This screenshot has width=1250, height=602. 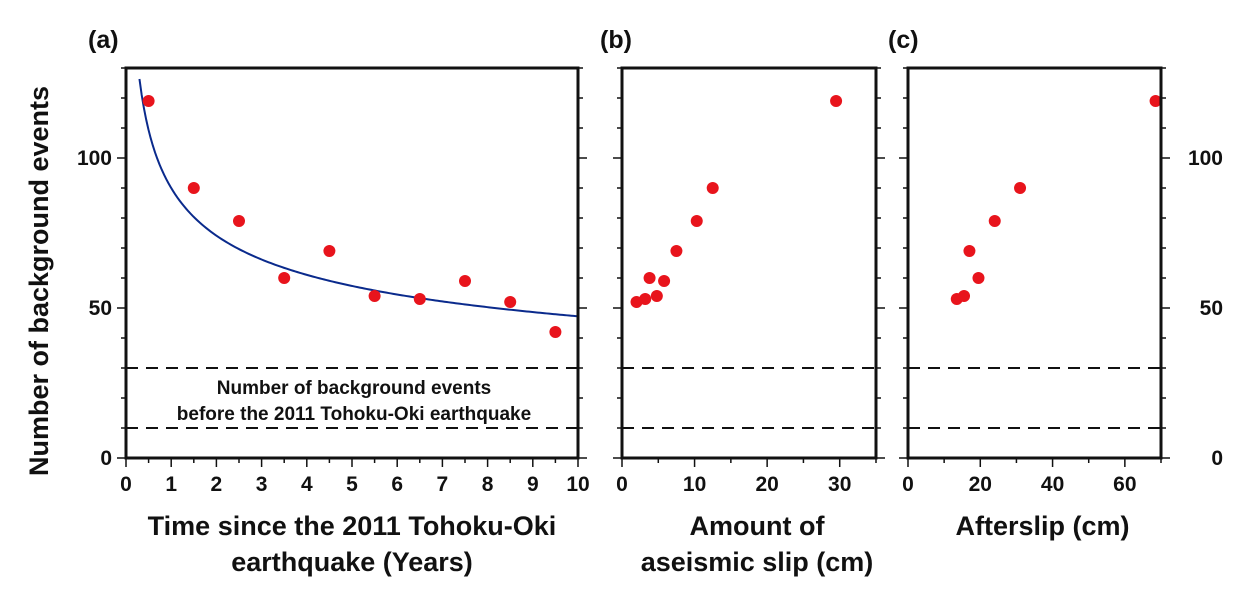 What do you see at coordinates (616, 40) in the screenshot?
I see `panel-label: (b)` at bounding box center [616, 40].